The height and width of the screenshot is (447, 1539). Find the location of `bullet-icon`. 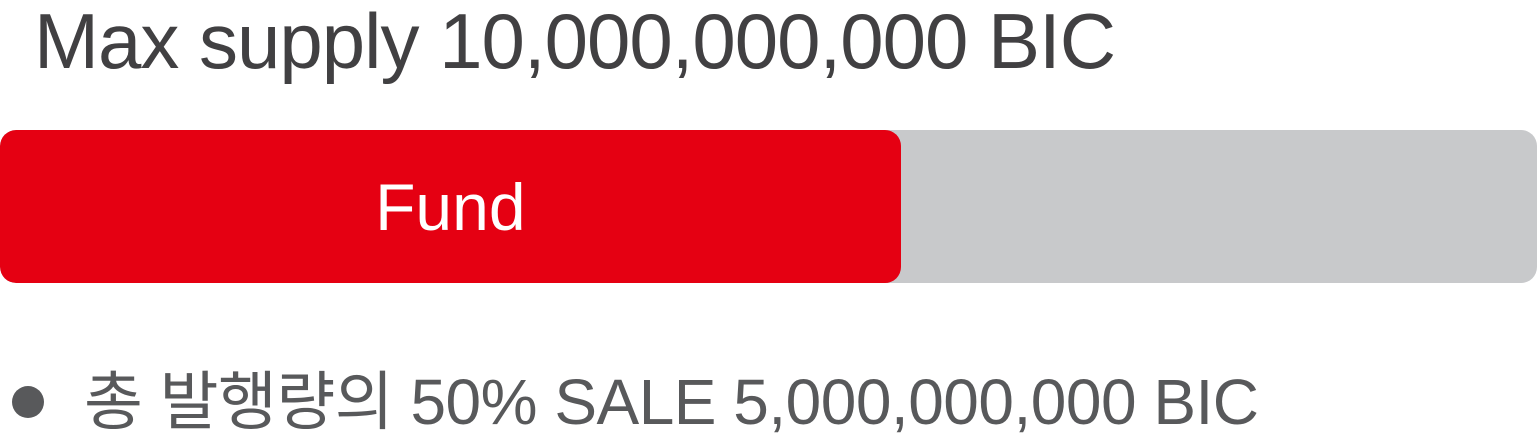

bullet-icon is located at coordinates (28, 402).